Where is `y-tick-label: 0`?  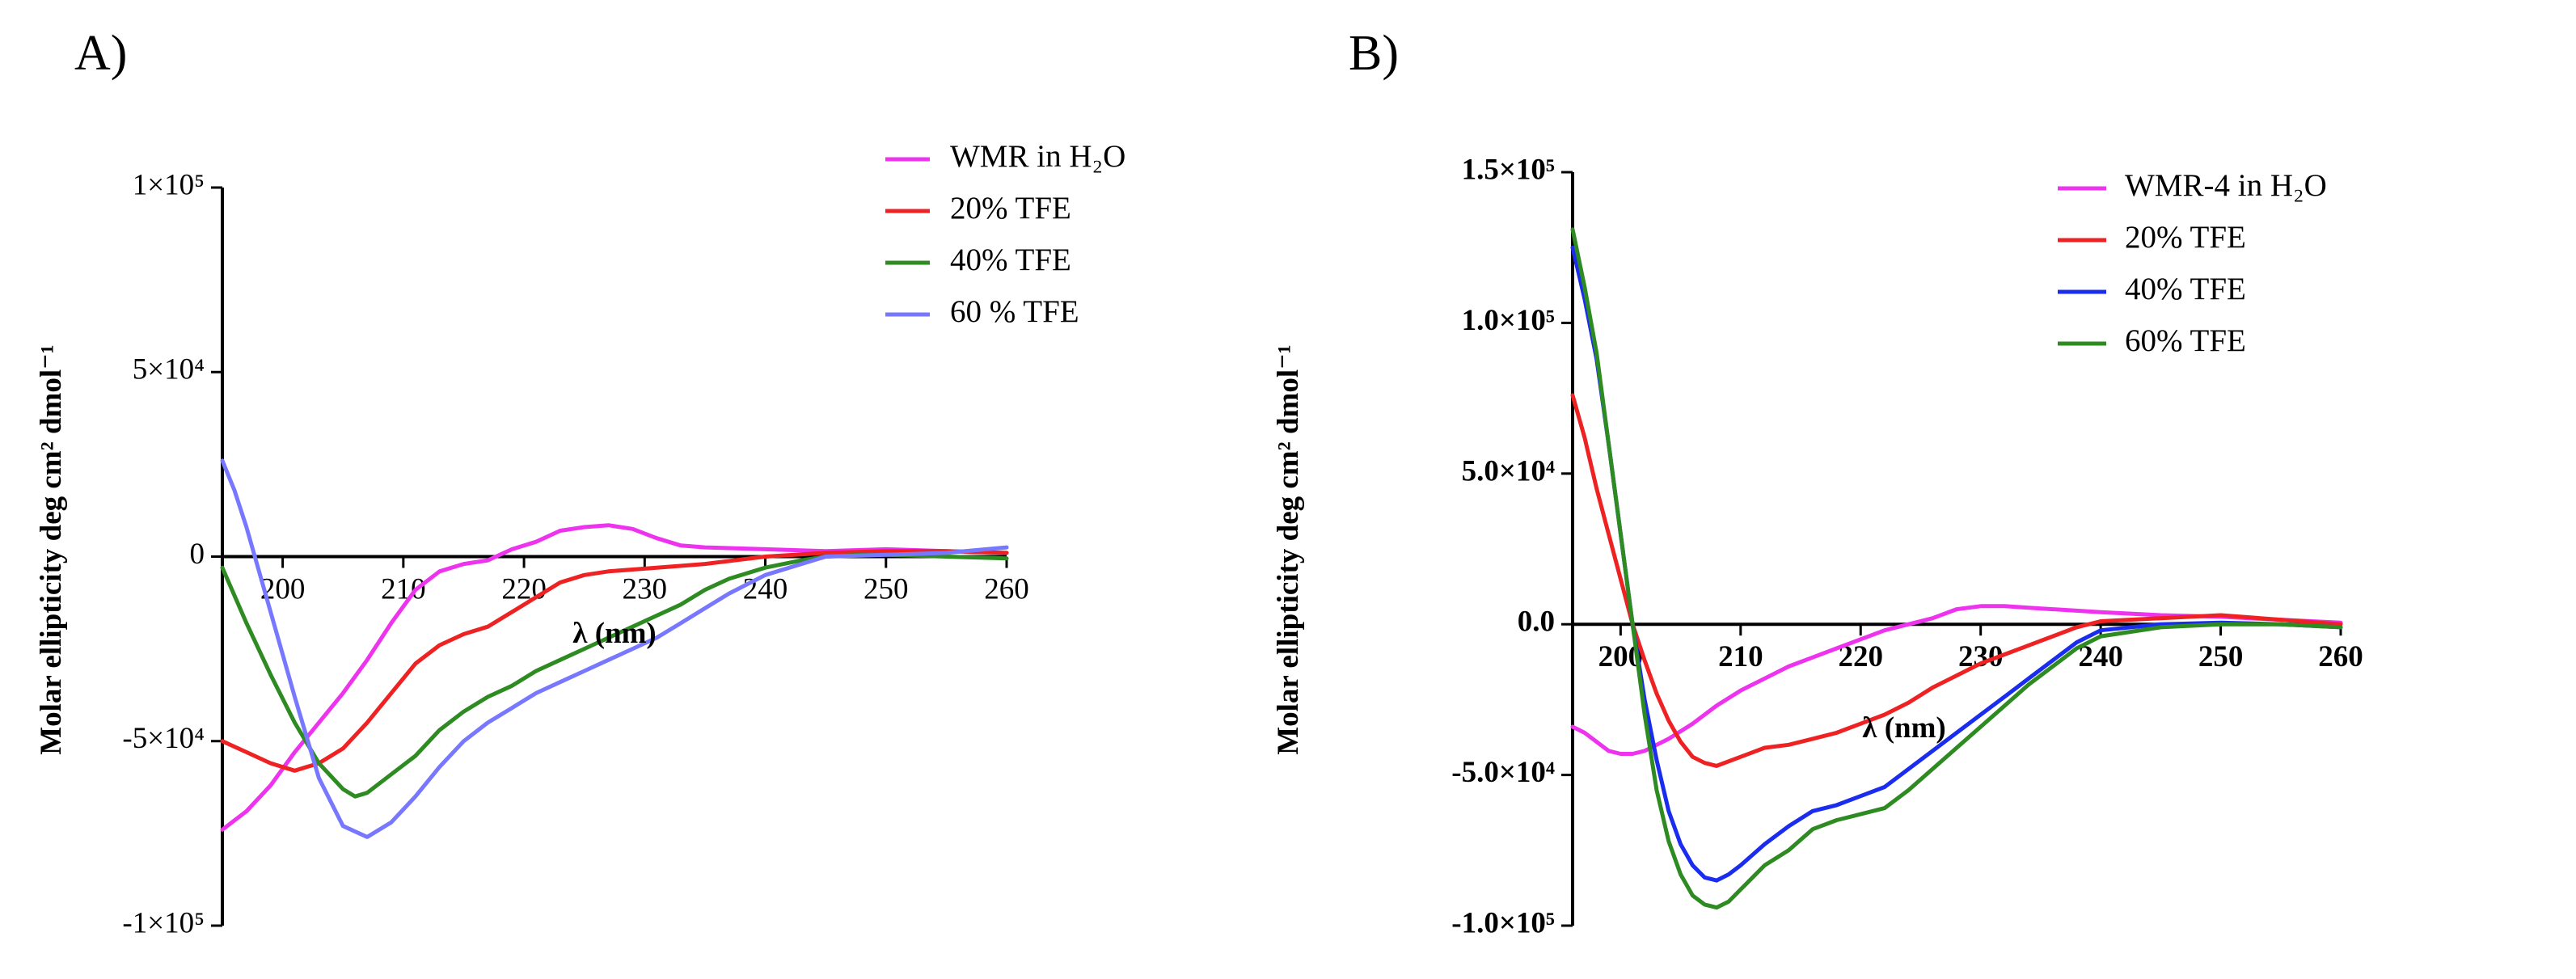
y-tick-label: 0 is located at coordinates (197, 554).